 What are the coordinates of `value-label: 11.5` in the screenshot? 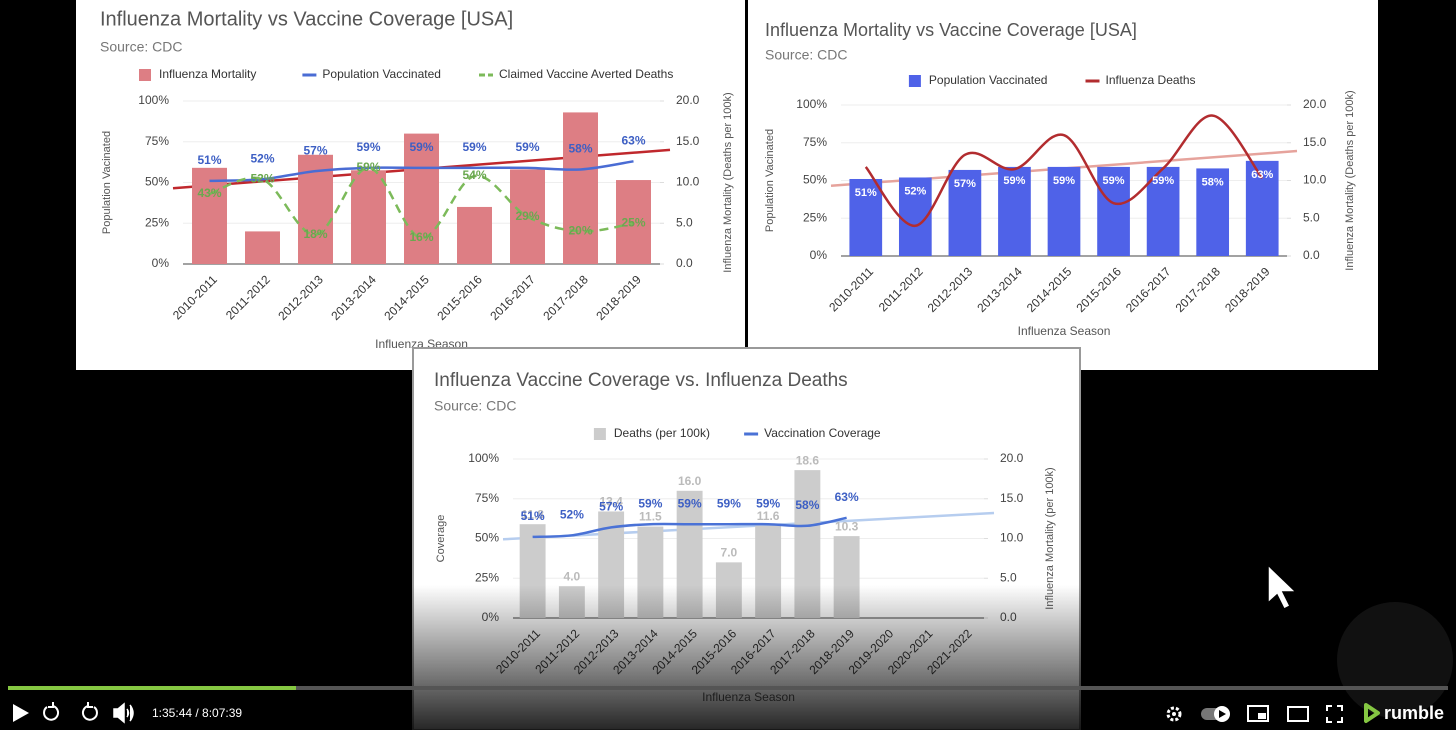 It's located at (650, 517).